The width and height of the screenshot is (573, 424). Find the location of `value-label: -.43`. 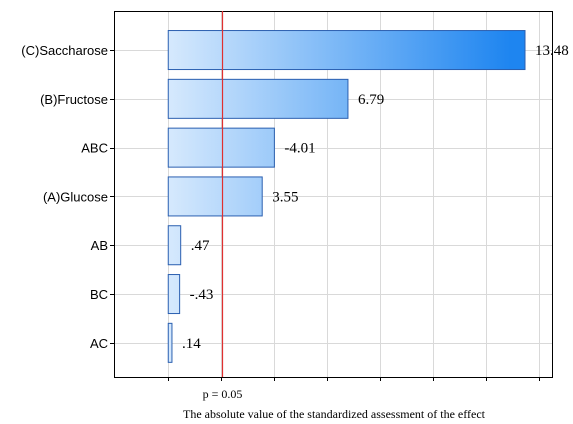

value-label: -.43 is located at coordinates (202, 295).